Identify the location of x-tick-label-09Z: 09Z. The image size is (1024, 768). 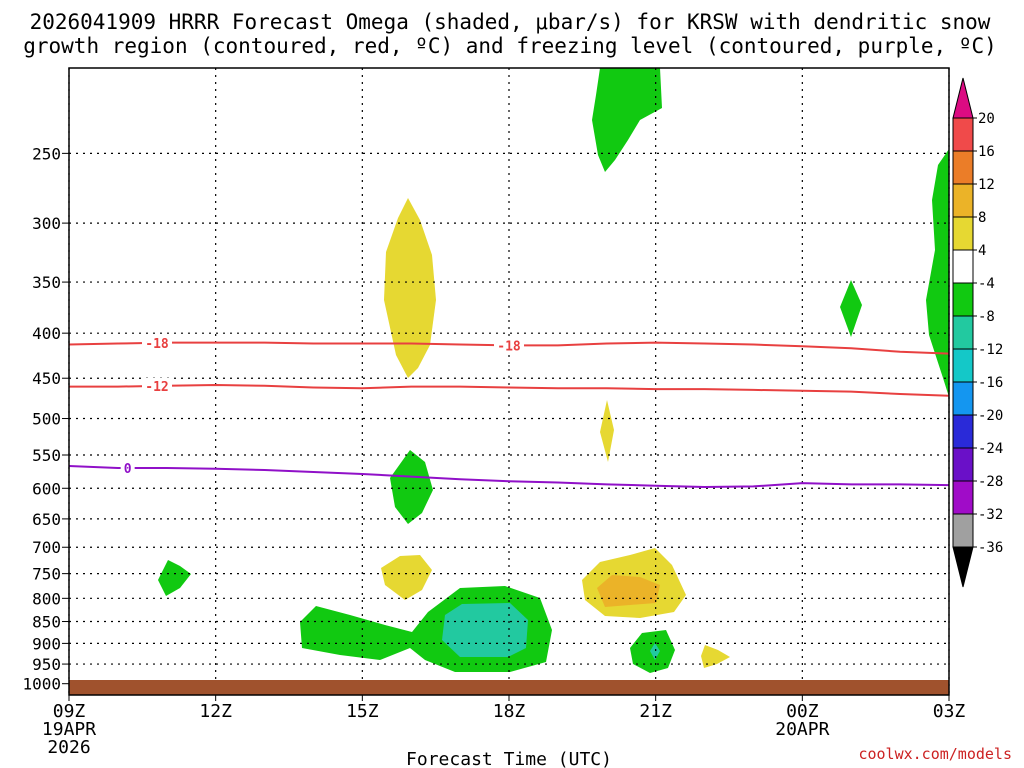
(69, 711).